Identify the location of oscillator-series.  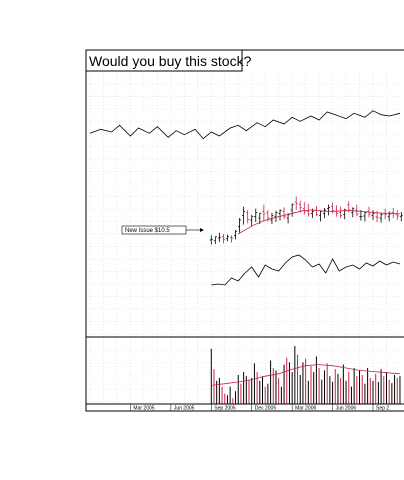
(306, 270).